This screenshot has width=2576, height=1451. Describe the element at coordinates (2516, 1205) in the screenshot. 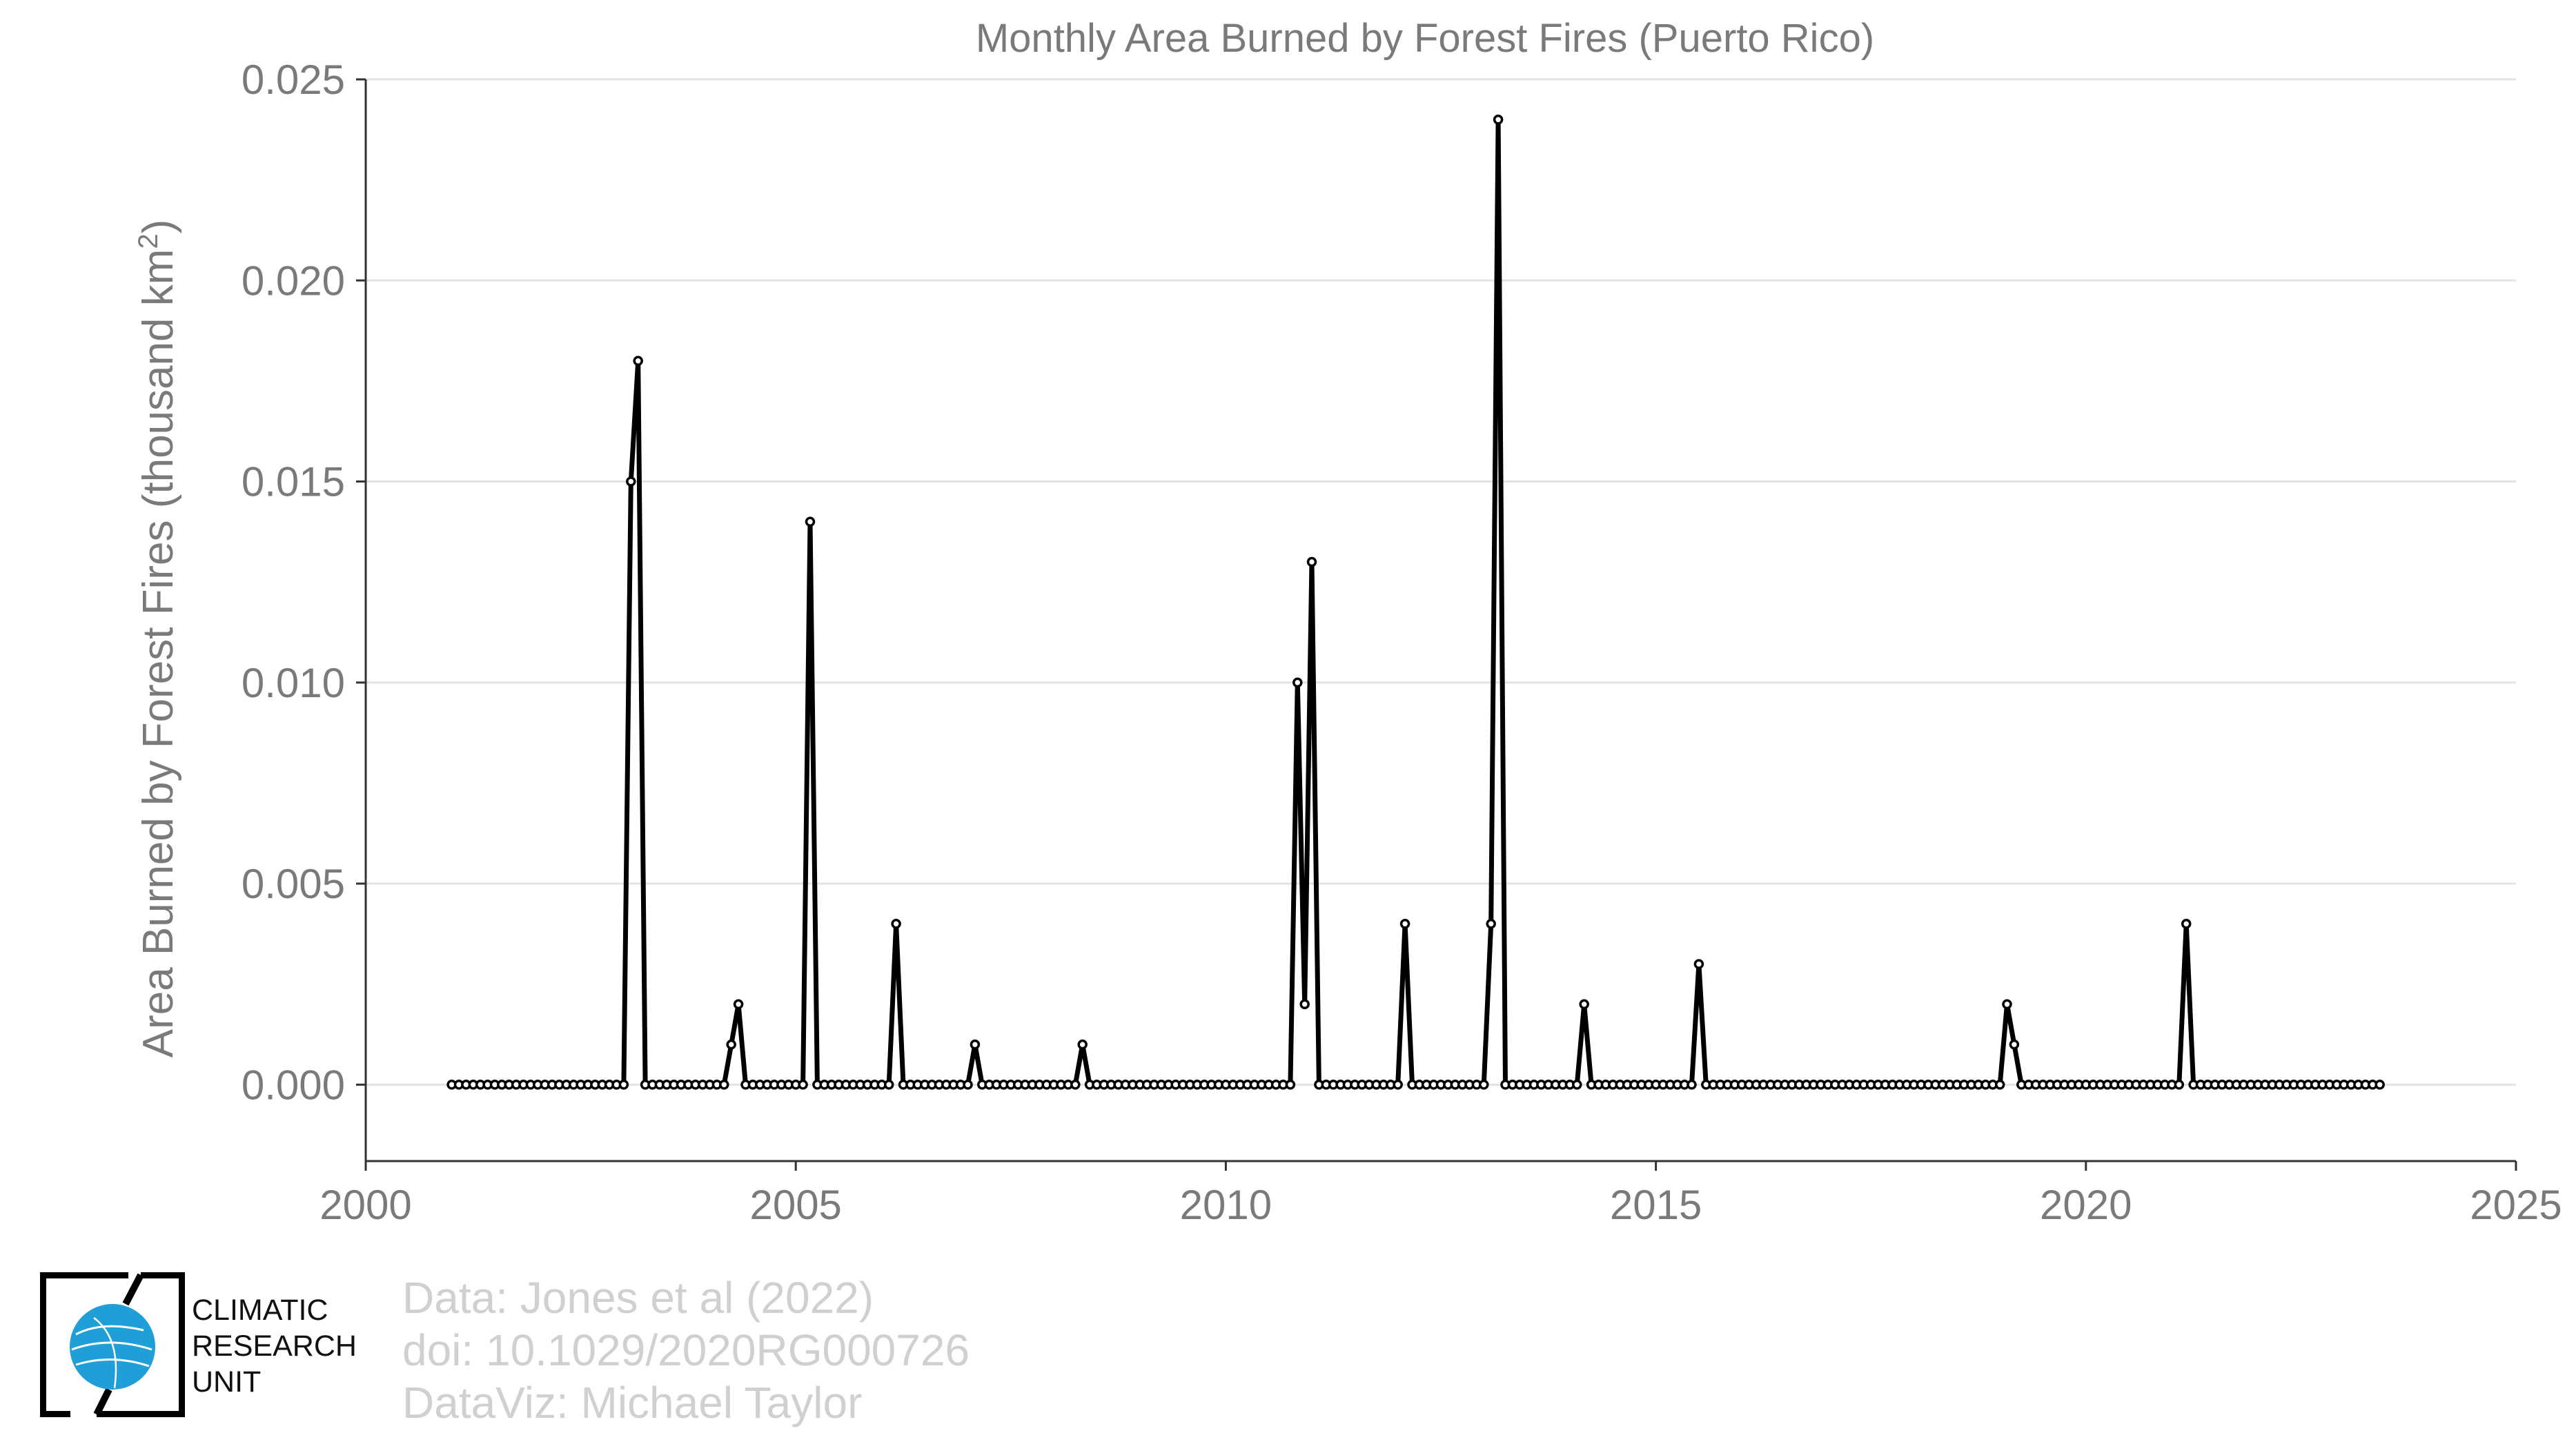

I see `x-tick-label: 2025` at that location.